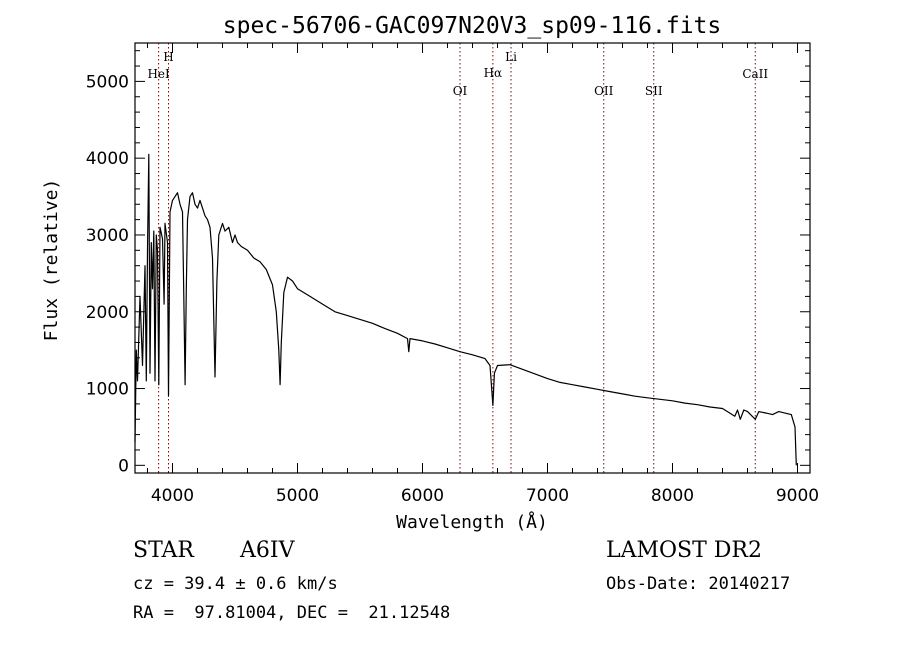  I want to click on redshift-value: cz = 39.4 ± 0.6 km/s, so click(235, 584).